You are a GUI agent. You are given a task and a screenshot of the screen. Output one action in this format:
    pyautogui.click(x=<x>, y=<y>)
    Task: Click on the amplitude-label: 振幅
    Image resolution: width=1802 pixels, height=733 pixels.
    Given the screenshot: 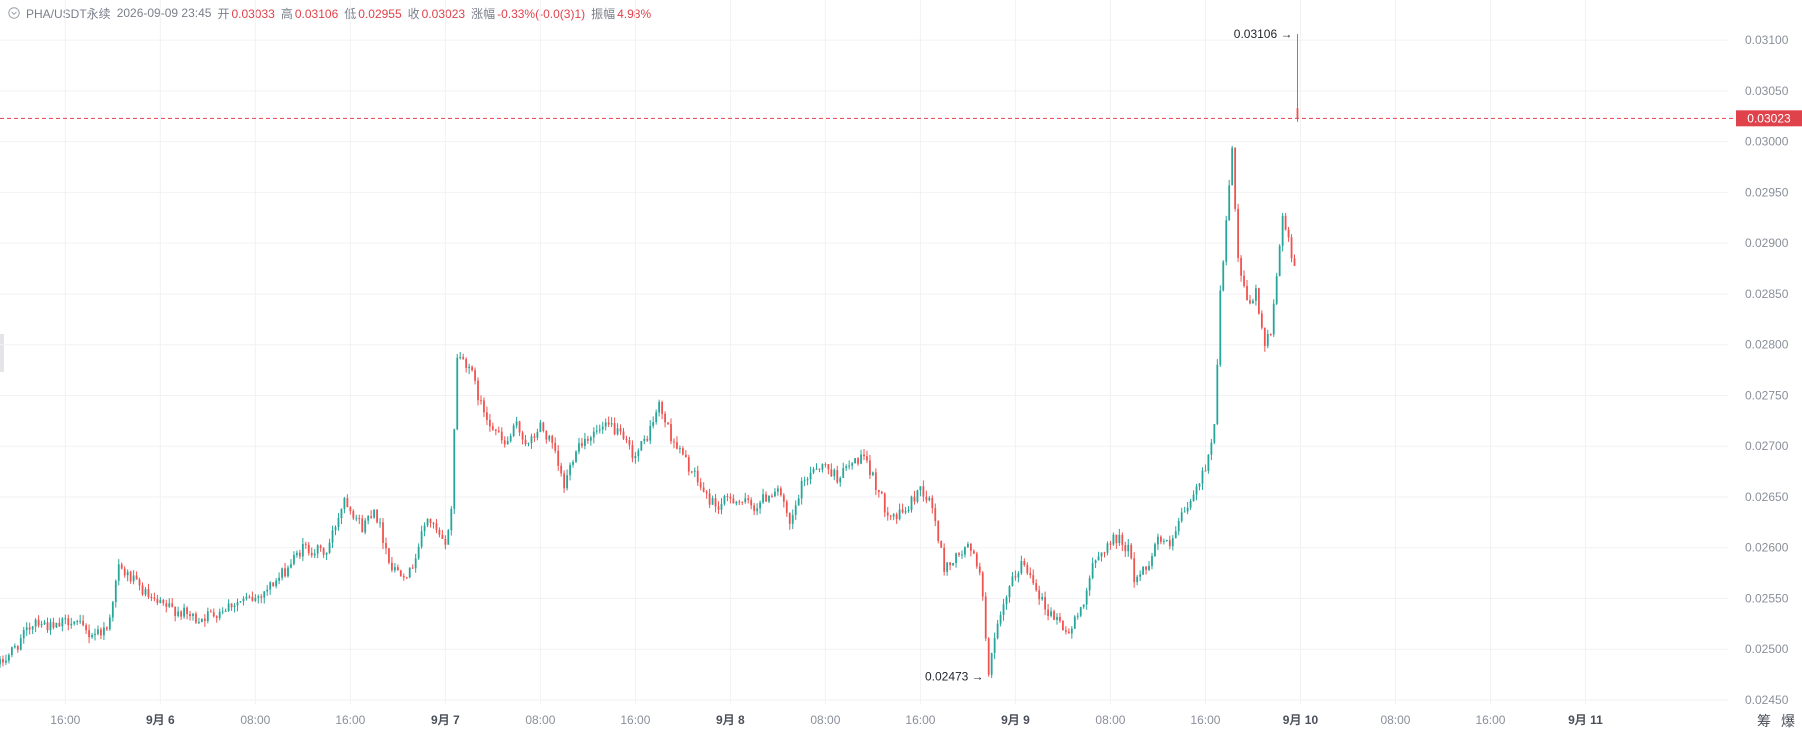 What is the action you would take?
    pyautogui.click(x=603, y=13)
    